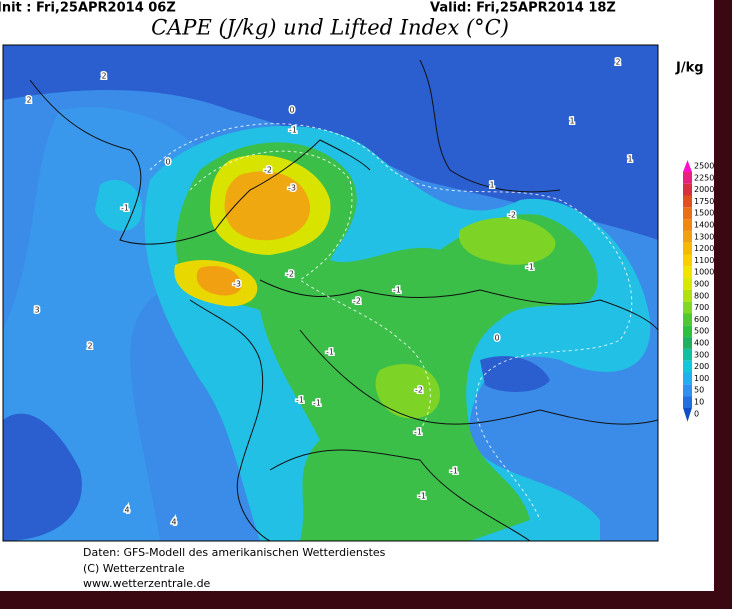  Describe the element at coordinates (523, 8) in the screenshot. I see `valid-time: Valid: Fri,25APR2014 18Z` at that location.